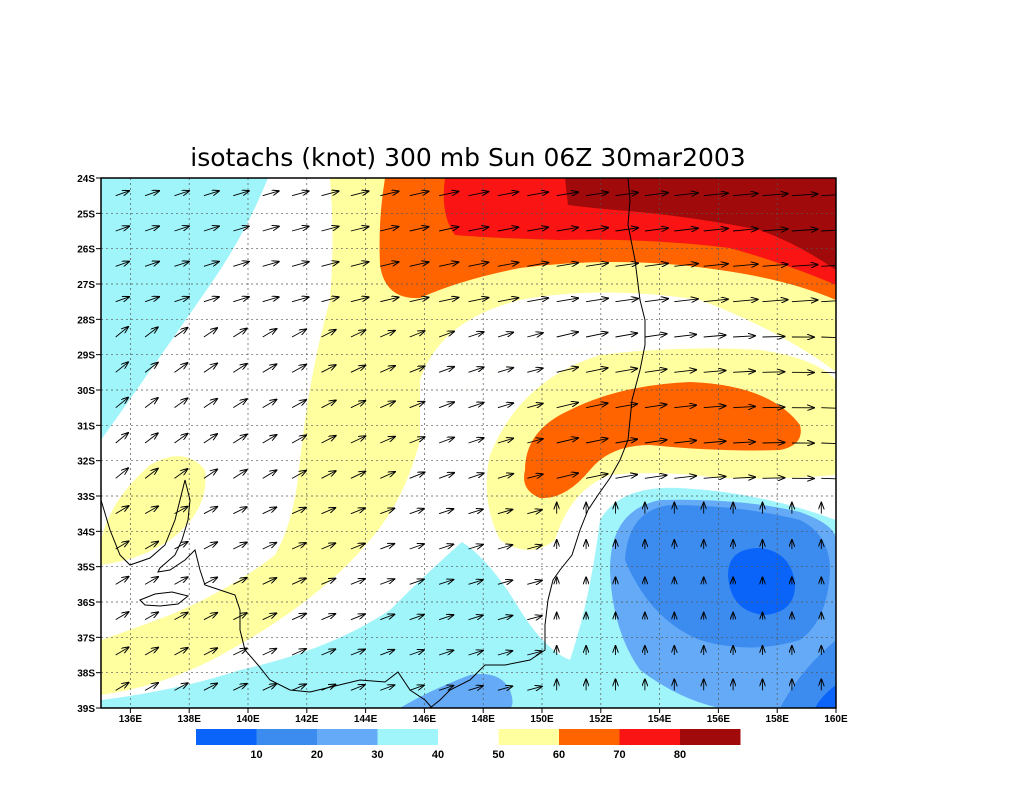 This screenshot has width=1024, height=800. What do you see at coordinates (456, 691) in the screenshot?
I see `isotach-20-30-southwest-blob` at bounding box center [456, 691].